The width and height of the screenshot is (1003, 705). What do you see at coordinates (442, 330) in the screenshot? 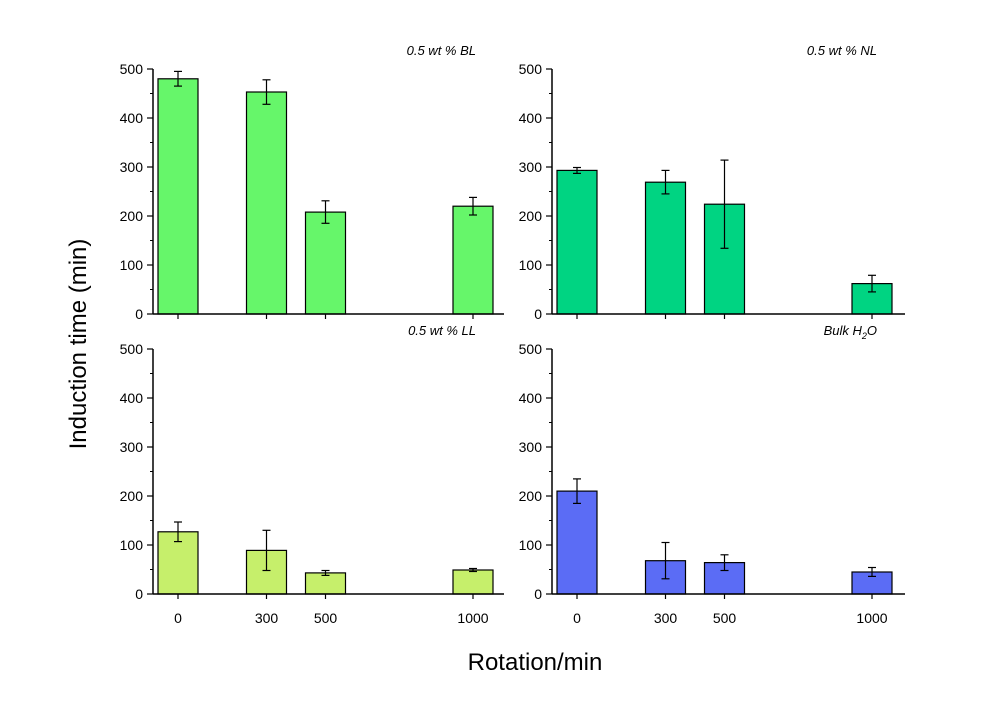
I see `panel-title: 0.5 wt % LL` at bounding box center [442, 330].